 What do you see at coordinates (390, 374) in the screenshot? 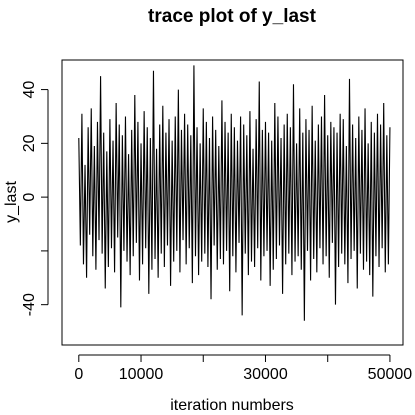
I see `x-tick-label: 50000` at bounding box center [390, 374].